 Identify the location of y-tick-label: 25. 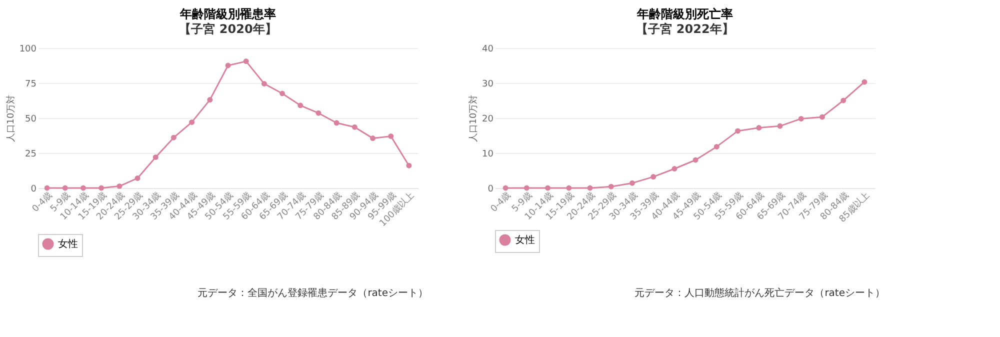
(30, 155).